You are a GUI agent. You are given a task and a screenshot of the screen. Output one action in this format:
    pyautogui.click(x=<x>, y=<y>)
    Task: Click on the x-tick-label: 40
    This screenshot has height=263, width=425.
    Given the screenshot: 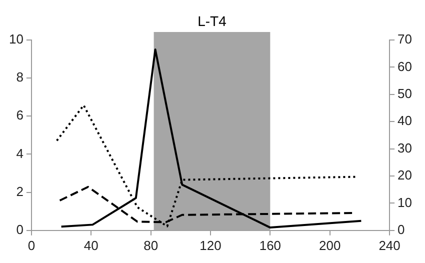 What is the action you would take?
    pyautogui.click(x=91, y=245)
    